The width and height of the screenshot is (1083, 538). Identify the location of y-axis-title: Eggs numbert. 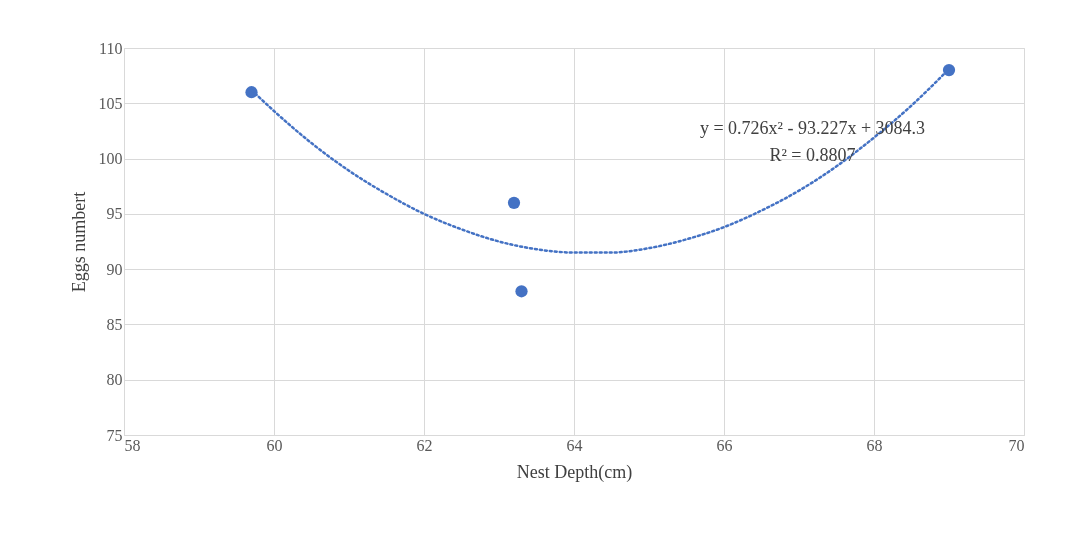
(78, 242).